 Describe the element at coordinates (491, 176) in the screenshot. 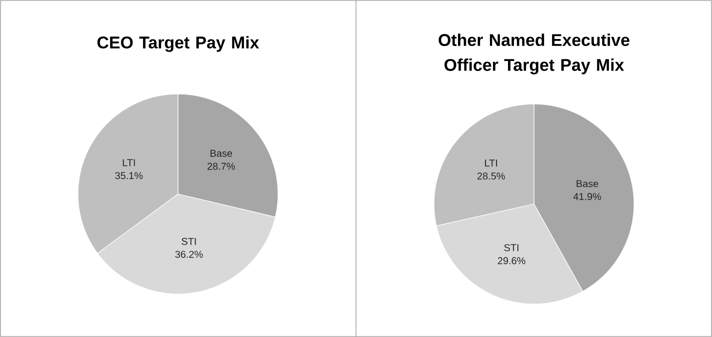

I see `data-label: 28.5%` at that location.